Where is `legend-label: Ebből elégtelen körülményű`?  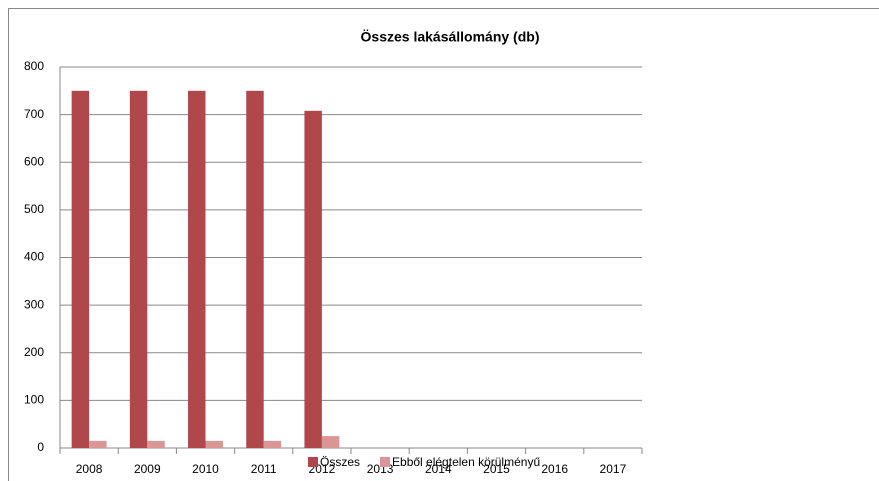
legend-label: Ebből elégtelen körülményű is located at coordinates (466, 462).